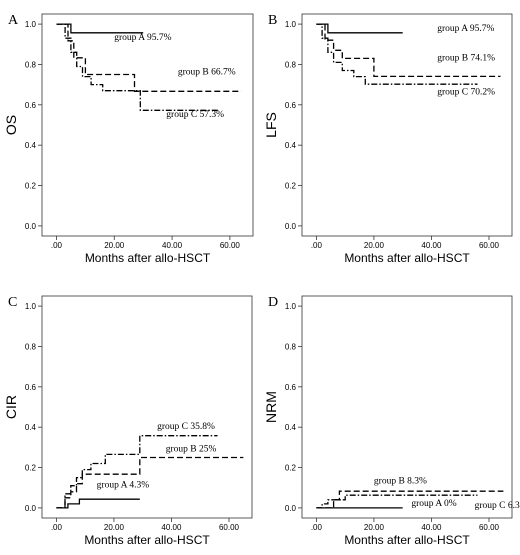 The height and width of the screenshot is (555, 520). What do you see at coordinates (497, 506) in the screenshot?
I see `panel-d-series-c-annotation: group C 6.3%` at bounding box center [497, 506].